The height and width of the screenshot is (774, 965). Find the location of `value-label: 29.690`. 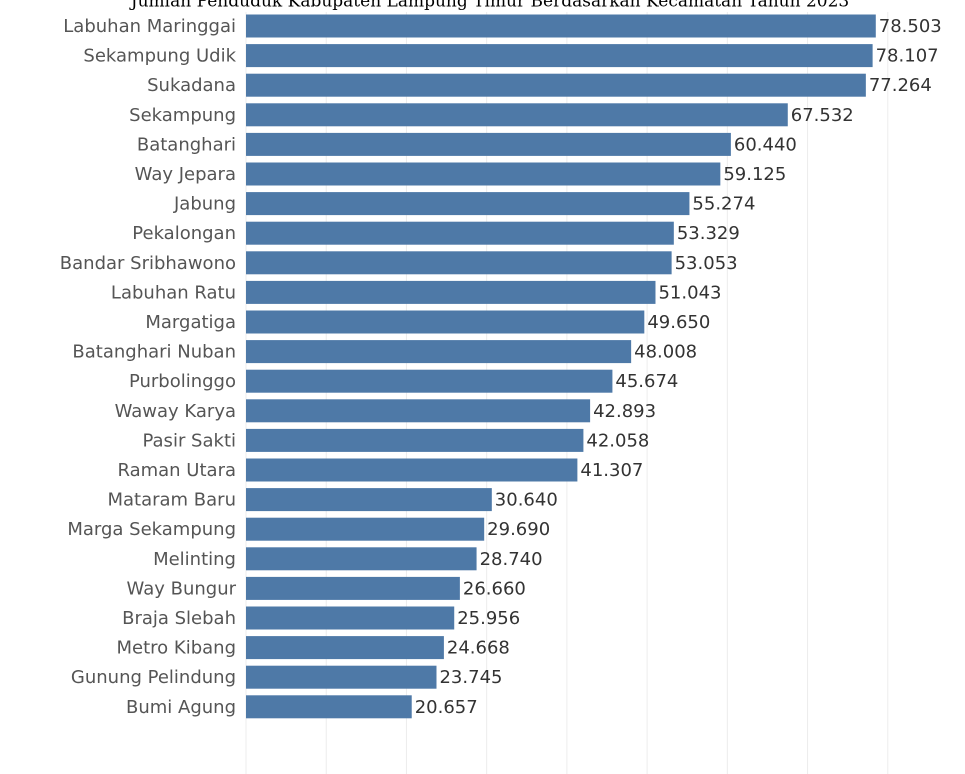

value-label: 29.690 is located at coordinates (518, 529).